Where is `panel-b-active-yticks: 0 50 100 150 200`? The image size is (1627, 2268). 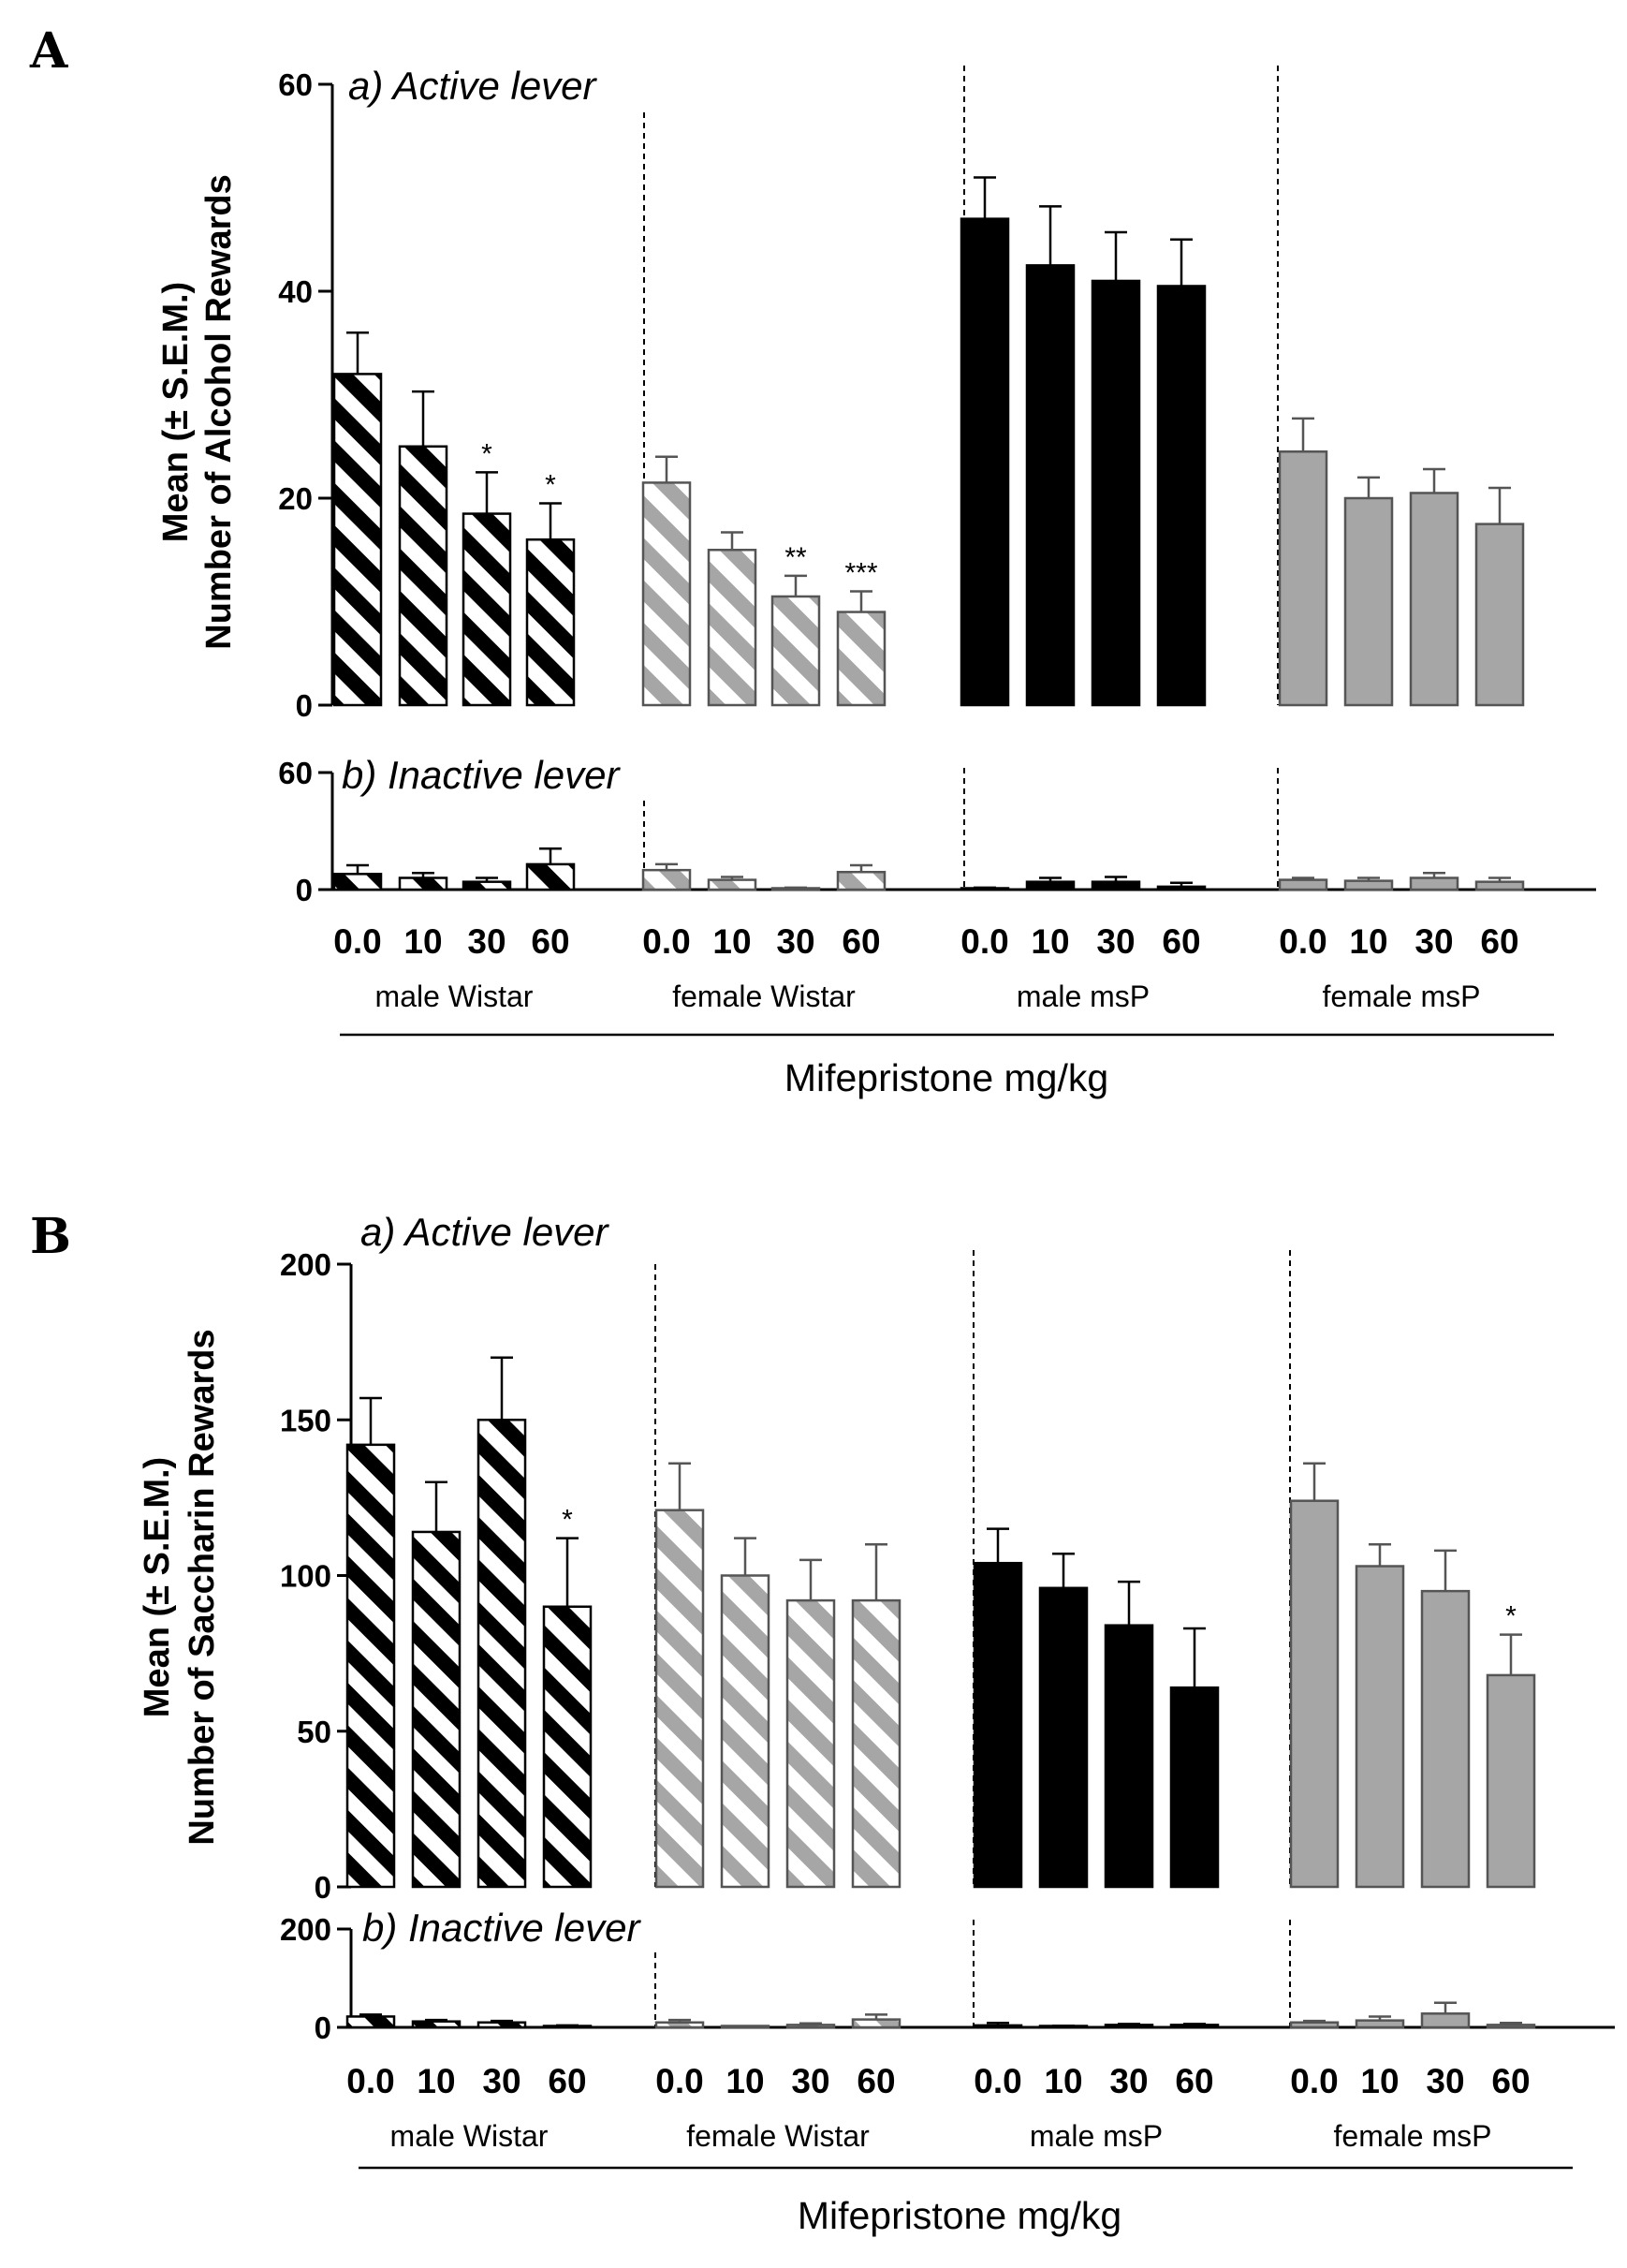
panel-b-active-yticks: 0 50 100 150 200 is located at coordinates (315, 1576).